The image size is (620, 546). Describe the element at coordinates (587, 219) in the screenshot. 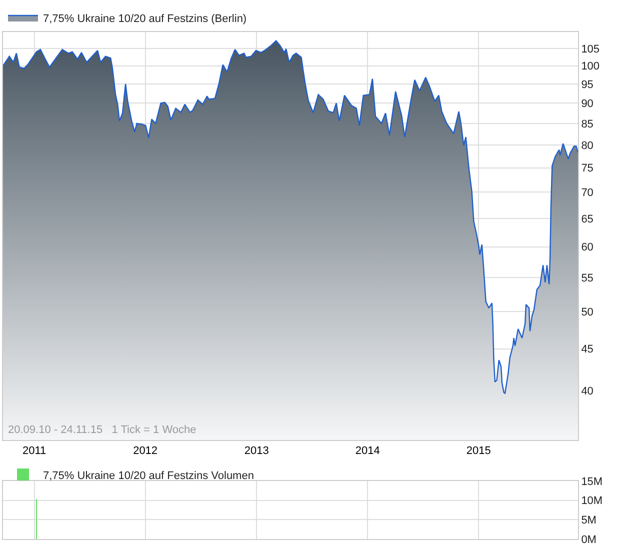

I see `y-tick-label: 65` at that location.